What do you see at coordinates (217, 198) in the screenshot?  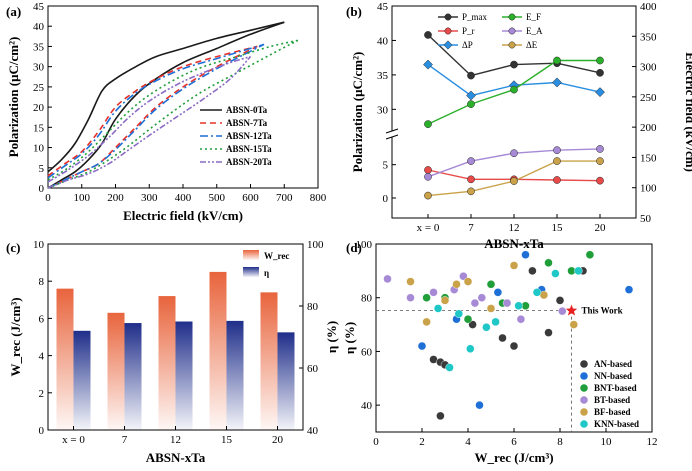 I see `x-tick-label: 500` at bounding box center [217, 198].